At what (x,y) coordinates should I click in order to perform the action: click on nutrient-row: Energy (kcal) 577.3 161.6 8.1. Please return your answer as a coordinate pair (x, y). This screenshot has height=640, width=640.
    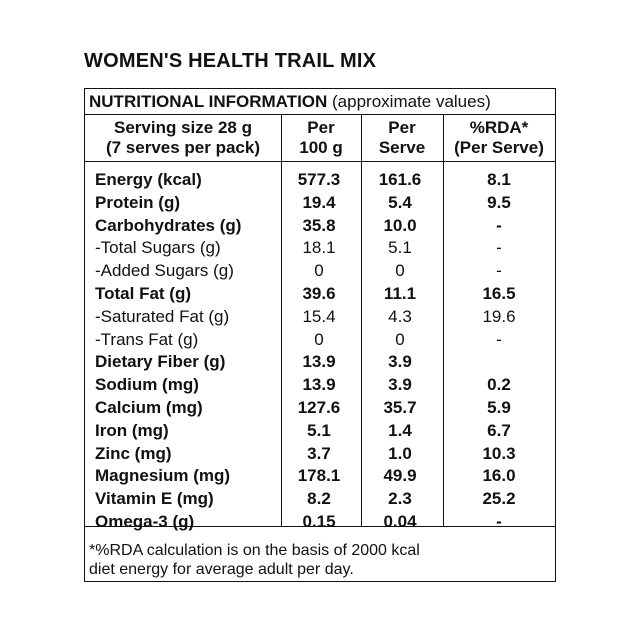
    Looking at the image, I should click on (320, 180).